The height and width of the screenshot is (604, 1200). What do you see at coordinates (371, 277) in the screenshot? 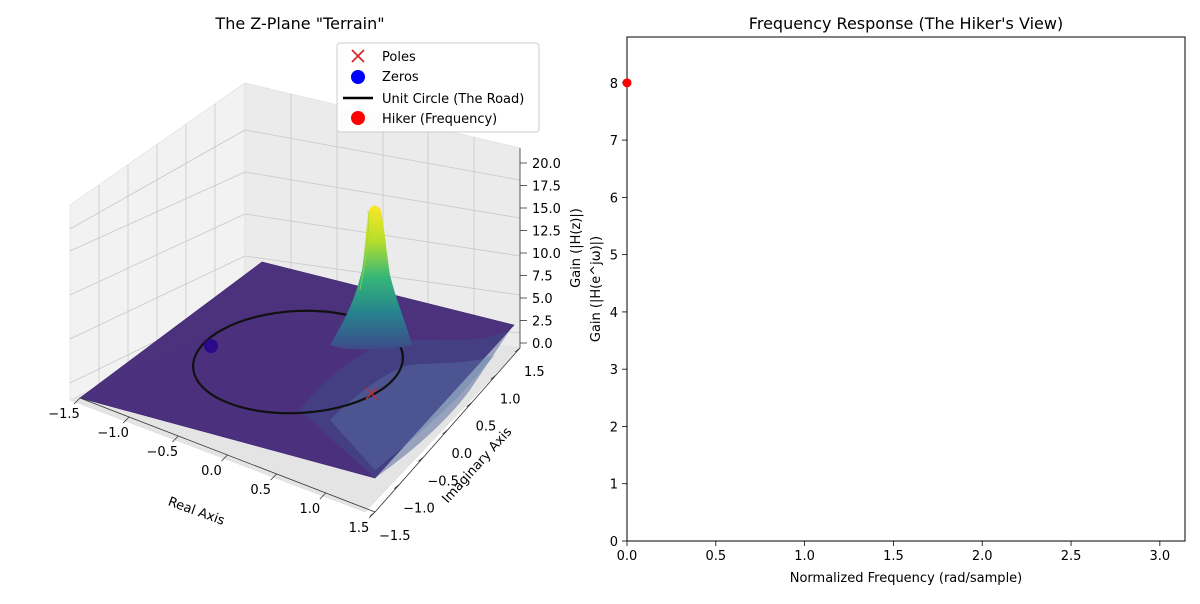
I see `pole-peak` at bounding box center [371, 277].